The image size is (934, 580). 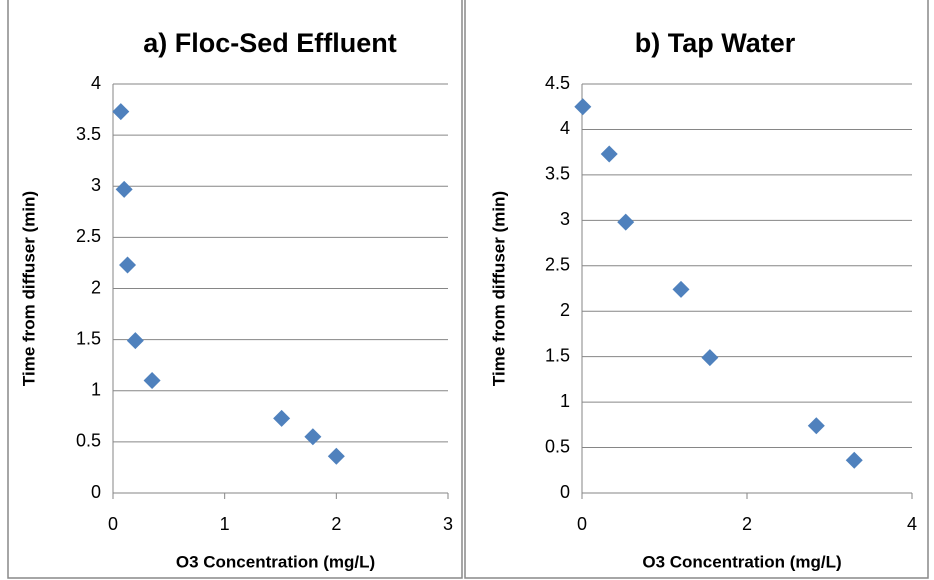 I want to click on chart-title: b) Tap Water, so click(x=715, y=43).